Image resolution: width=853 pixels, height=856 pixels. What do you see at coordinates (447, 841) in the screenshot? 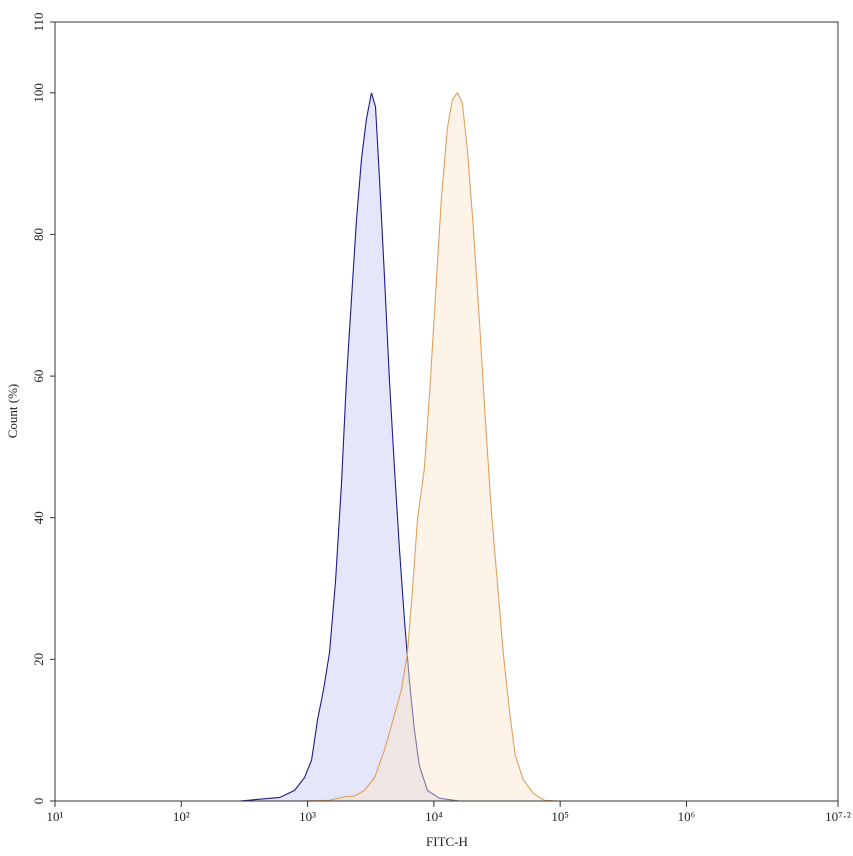
I see `x-axis-label: FITC-H` at bounding box center [447, 841].